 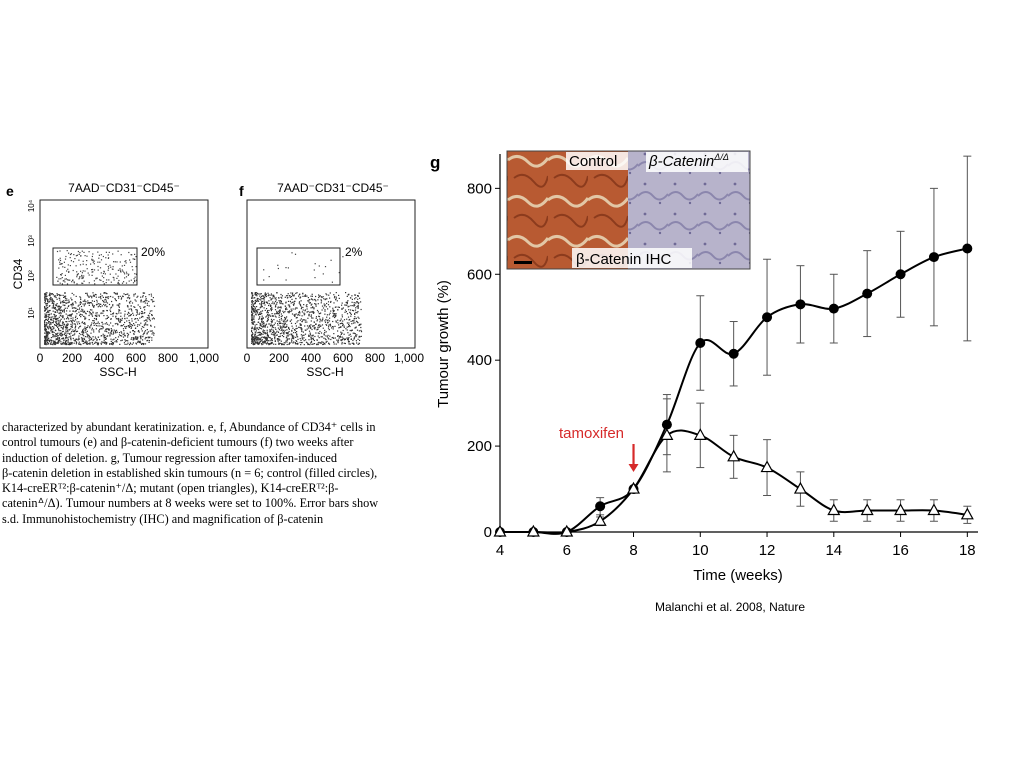 What do you see at coordinates (767, 550) in the screenshot?
I see `x-tick-label: 12` at bounding box center [767, 550].